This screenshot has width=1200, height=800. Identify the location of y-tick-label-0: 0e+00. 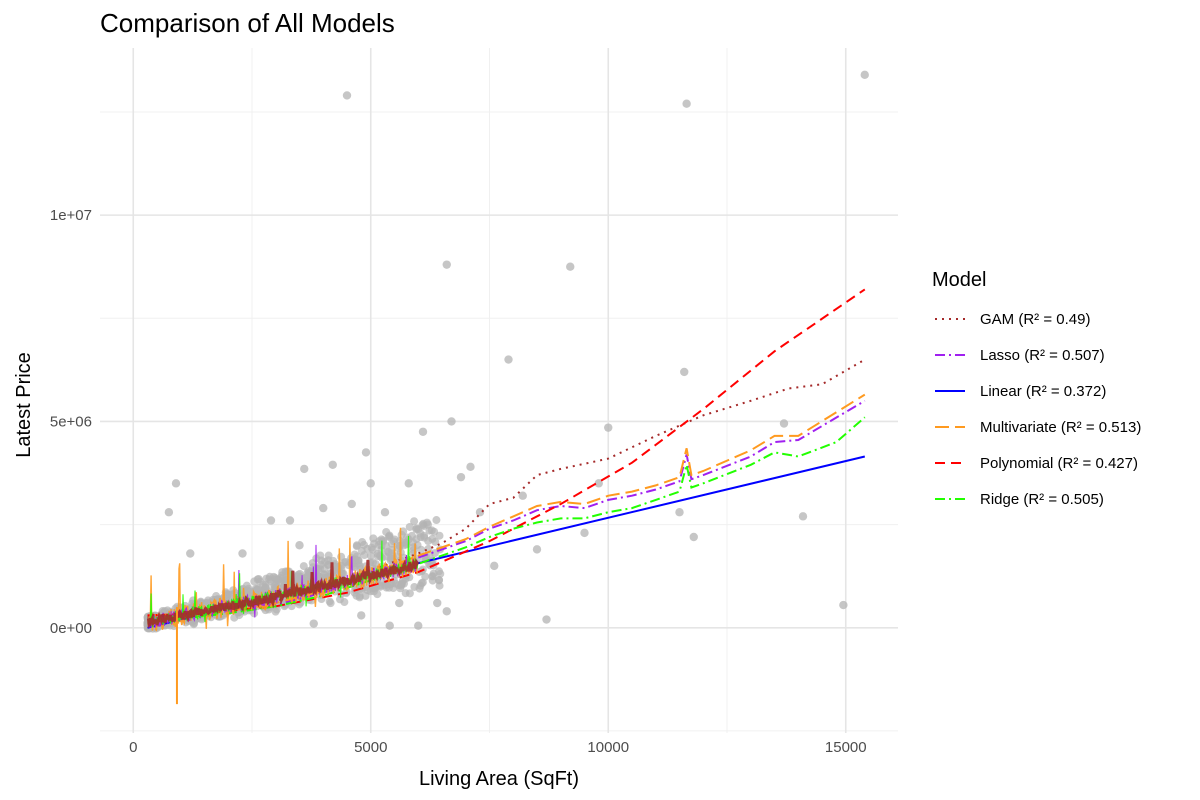
(71, 628).